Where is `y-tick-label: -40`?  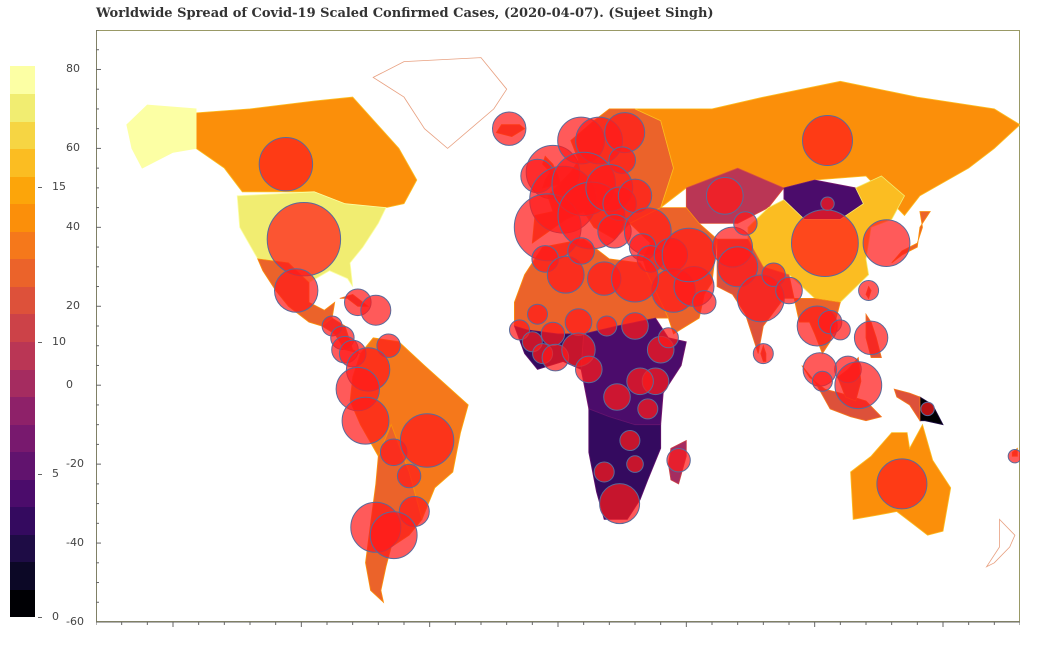 y-tick-label: -40 is located at coordinates (75, 543).